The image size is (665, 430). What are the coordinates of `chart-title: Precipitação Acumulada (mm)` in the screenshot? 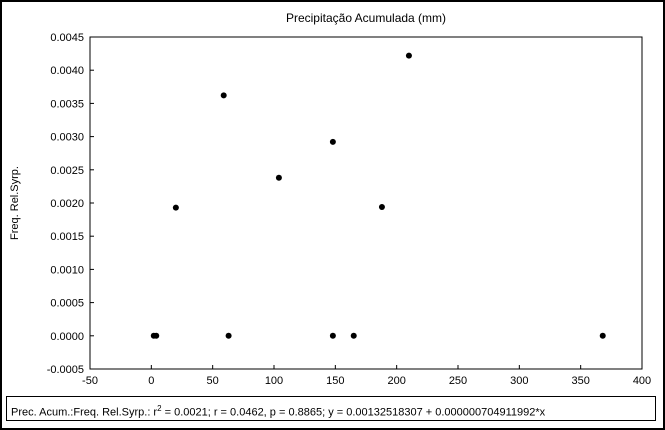 It's located at (366, 18).